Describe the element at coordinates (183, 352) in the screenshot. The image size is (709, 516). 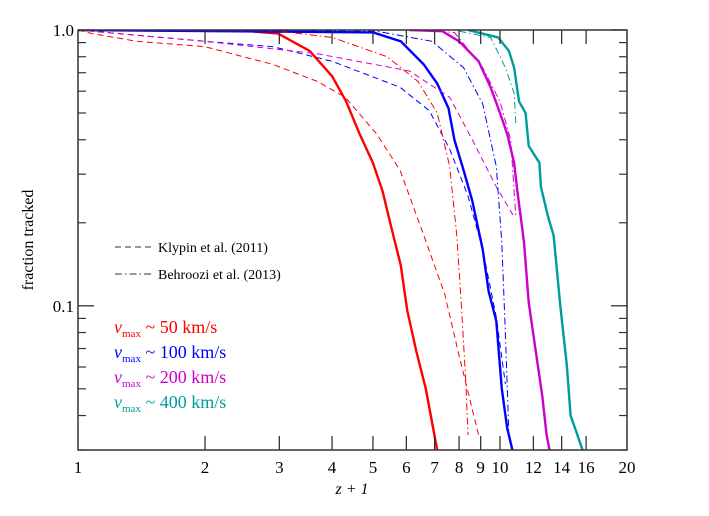
I see `legend-vmax-value: ~ 100 km/s` at that location.